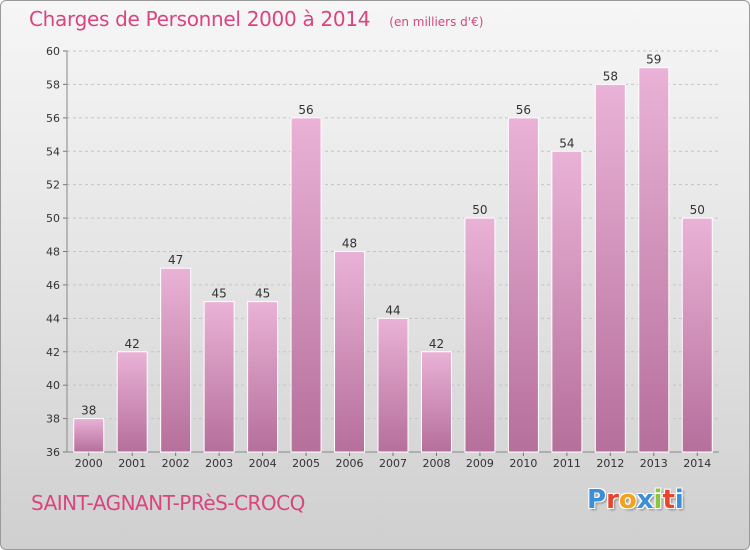 This screenshot has height=550, width=750. Describe the element at coordinates (627, 500) in the screenshot. I see `logo-letter: o` at that location.